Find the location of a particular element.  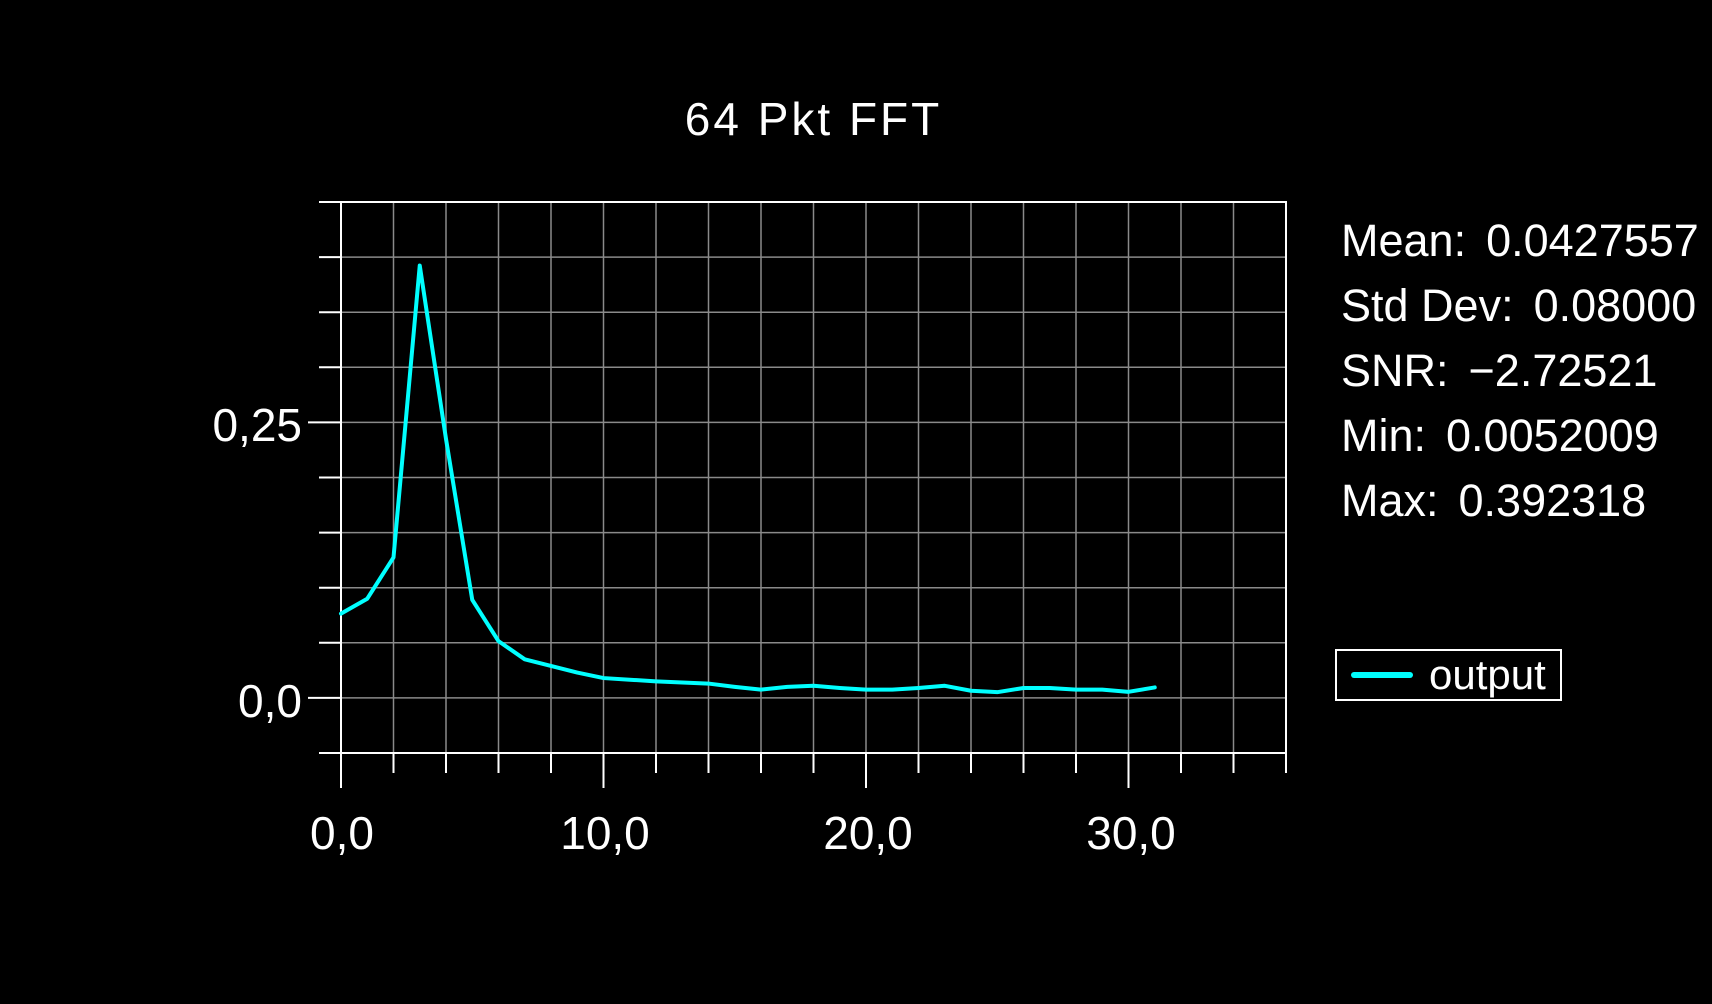

stat-mean-value: 0.0427557 is located at coordinates (1592, 240).